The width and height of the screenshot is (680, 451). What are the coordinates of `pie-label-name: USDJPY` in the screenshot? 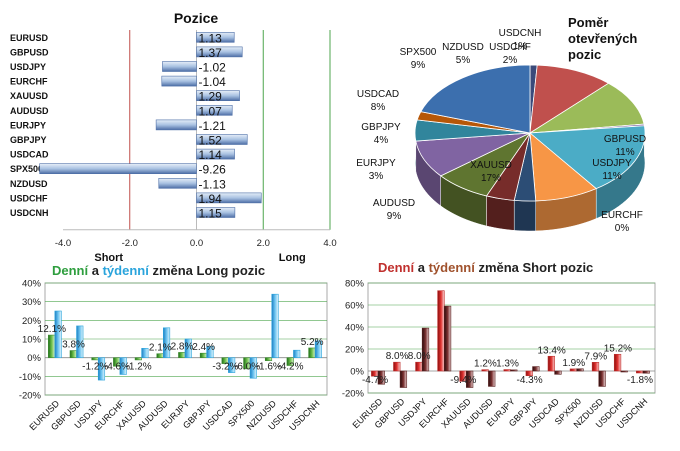 It's located at (612, 163).